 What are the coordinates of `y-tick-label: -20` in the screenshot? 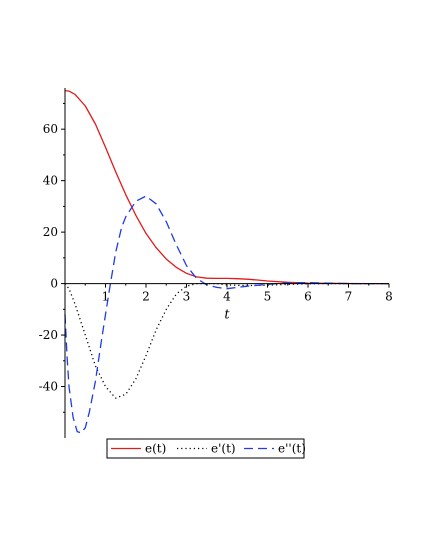 It's located at (48, 335).